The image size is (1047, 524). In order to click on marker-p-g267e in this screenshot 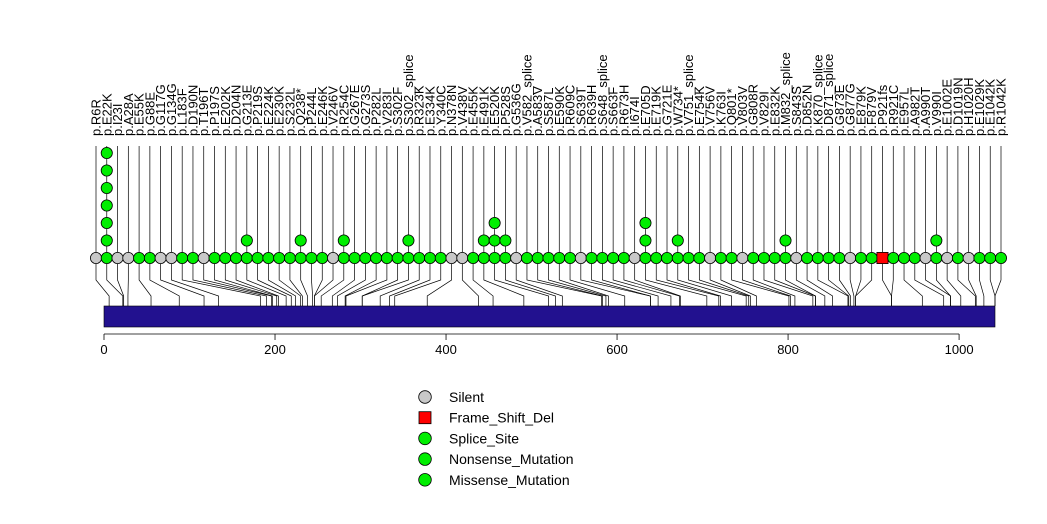, I will do `click(354, 257)`.